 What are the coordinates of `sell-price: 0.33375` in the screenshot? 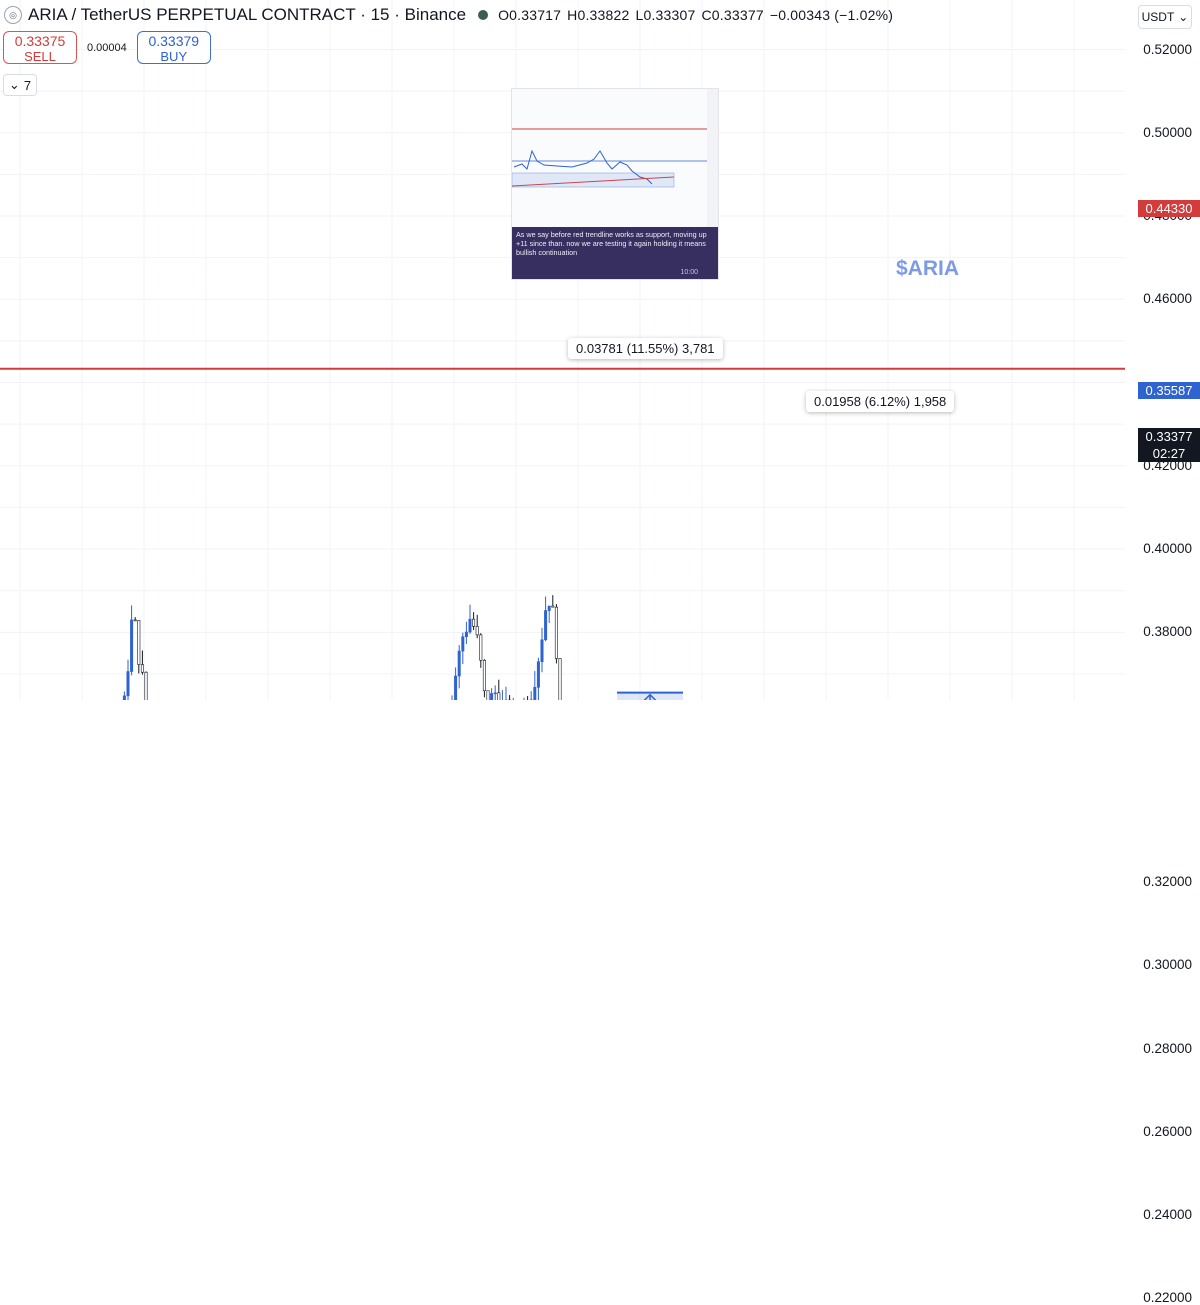 It's located at (40, 41).